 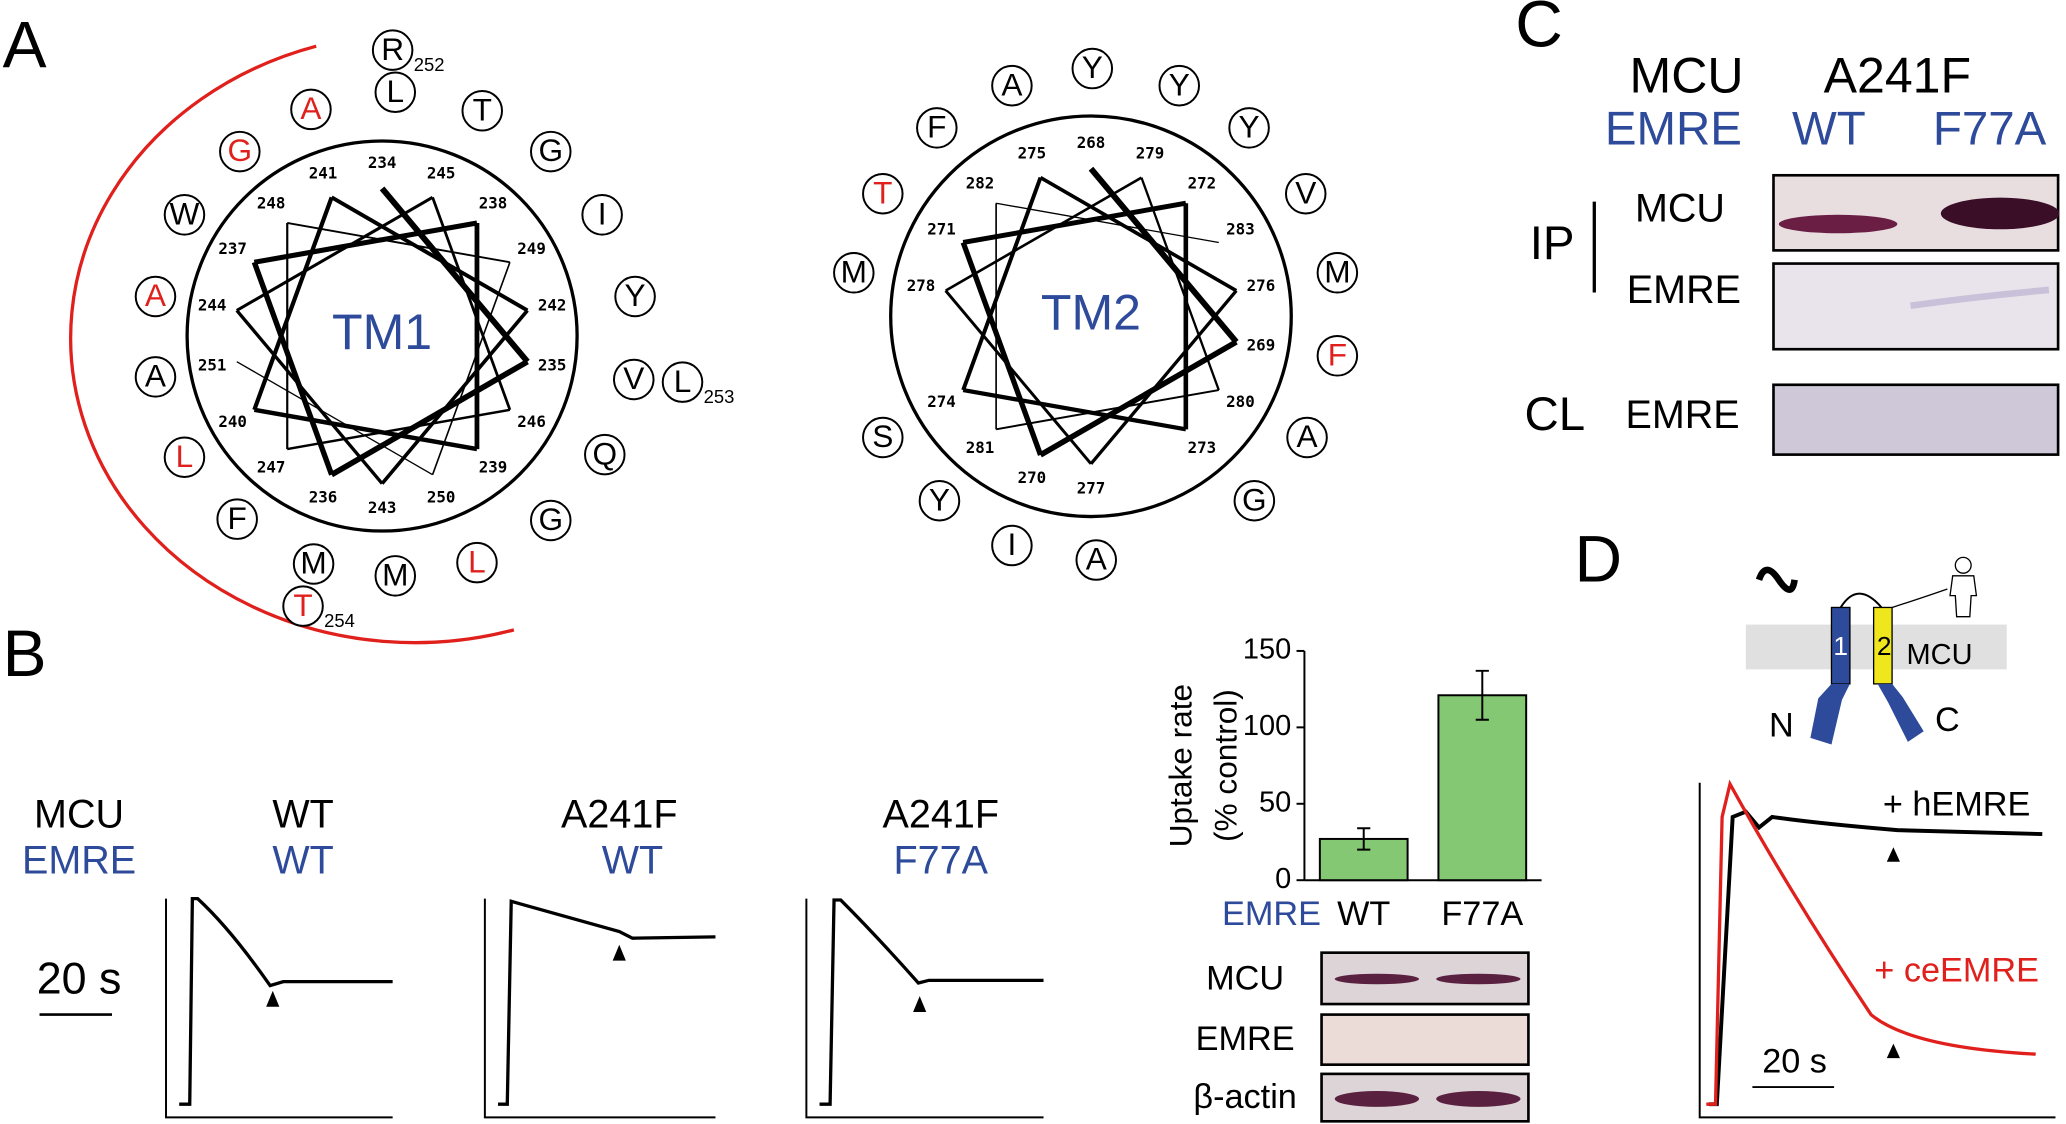 I want to click on helix-number: 247, so click(x=271, y=467).